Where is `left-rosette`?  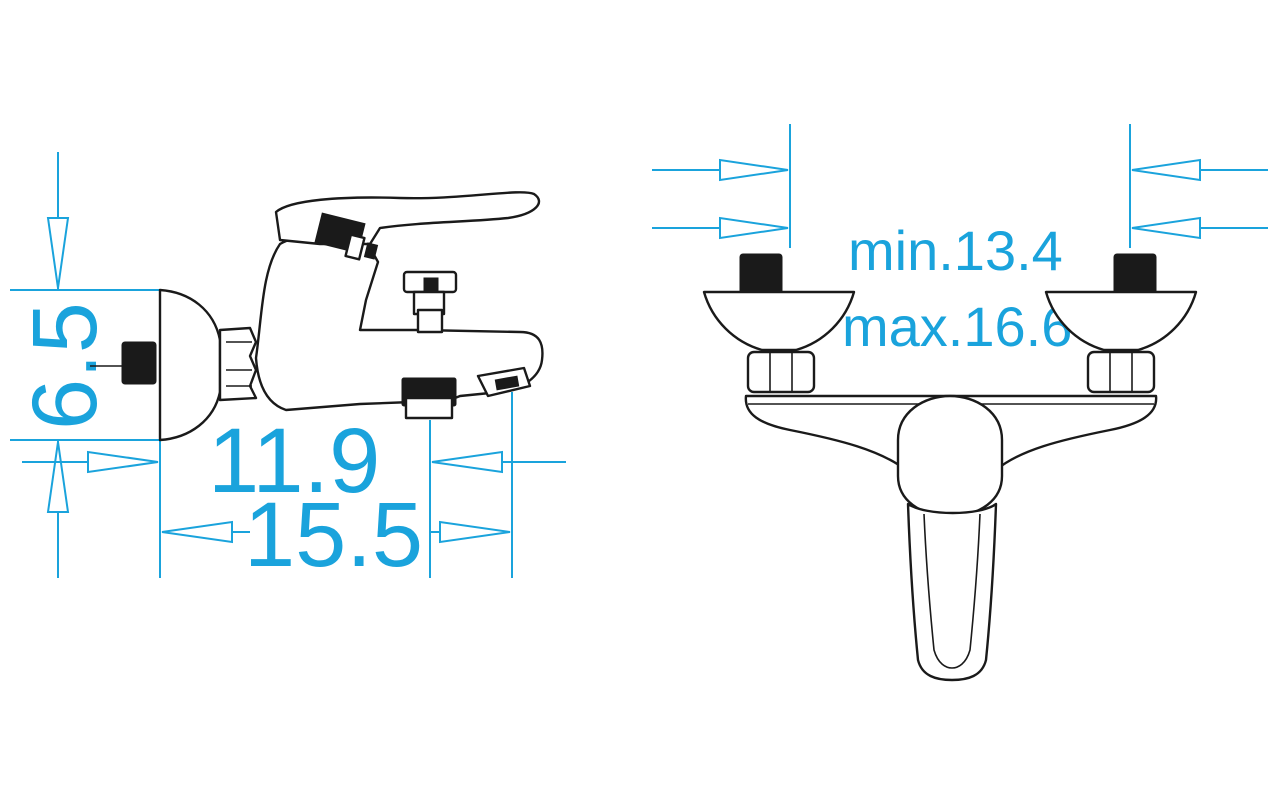 left-rosette is located at coordinates (779, 321).